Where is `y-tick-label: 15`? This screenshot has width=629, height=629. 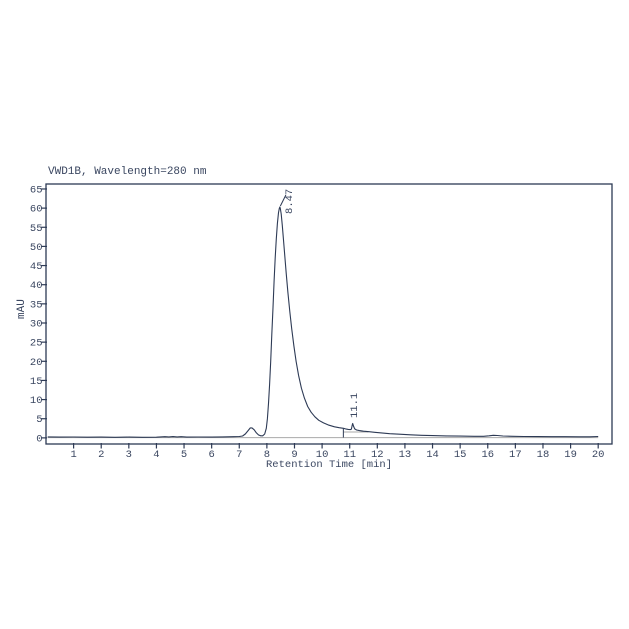
y-tick-label: 15 is located at coordinates (36, 382).